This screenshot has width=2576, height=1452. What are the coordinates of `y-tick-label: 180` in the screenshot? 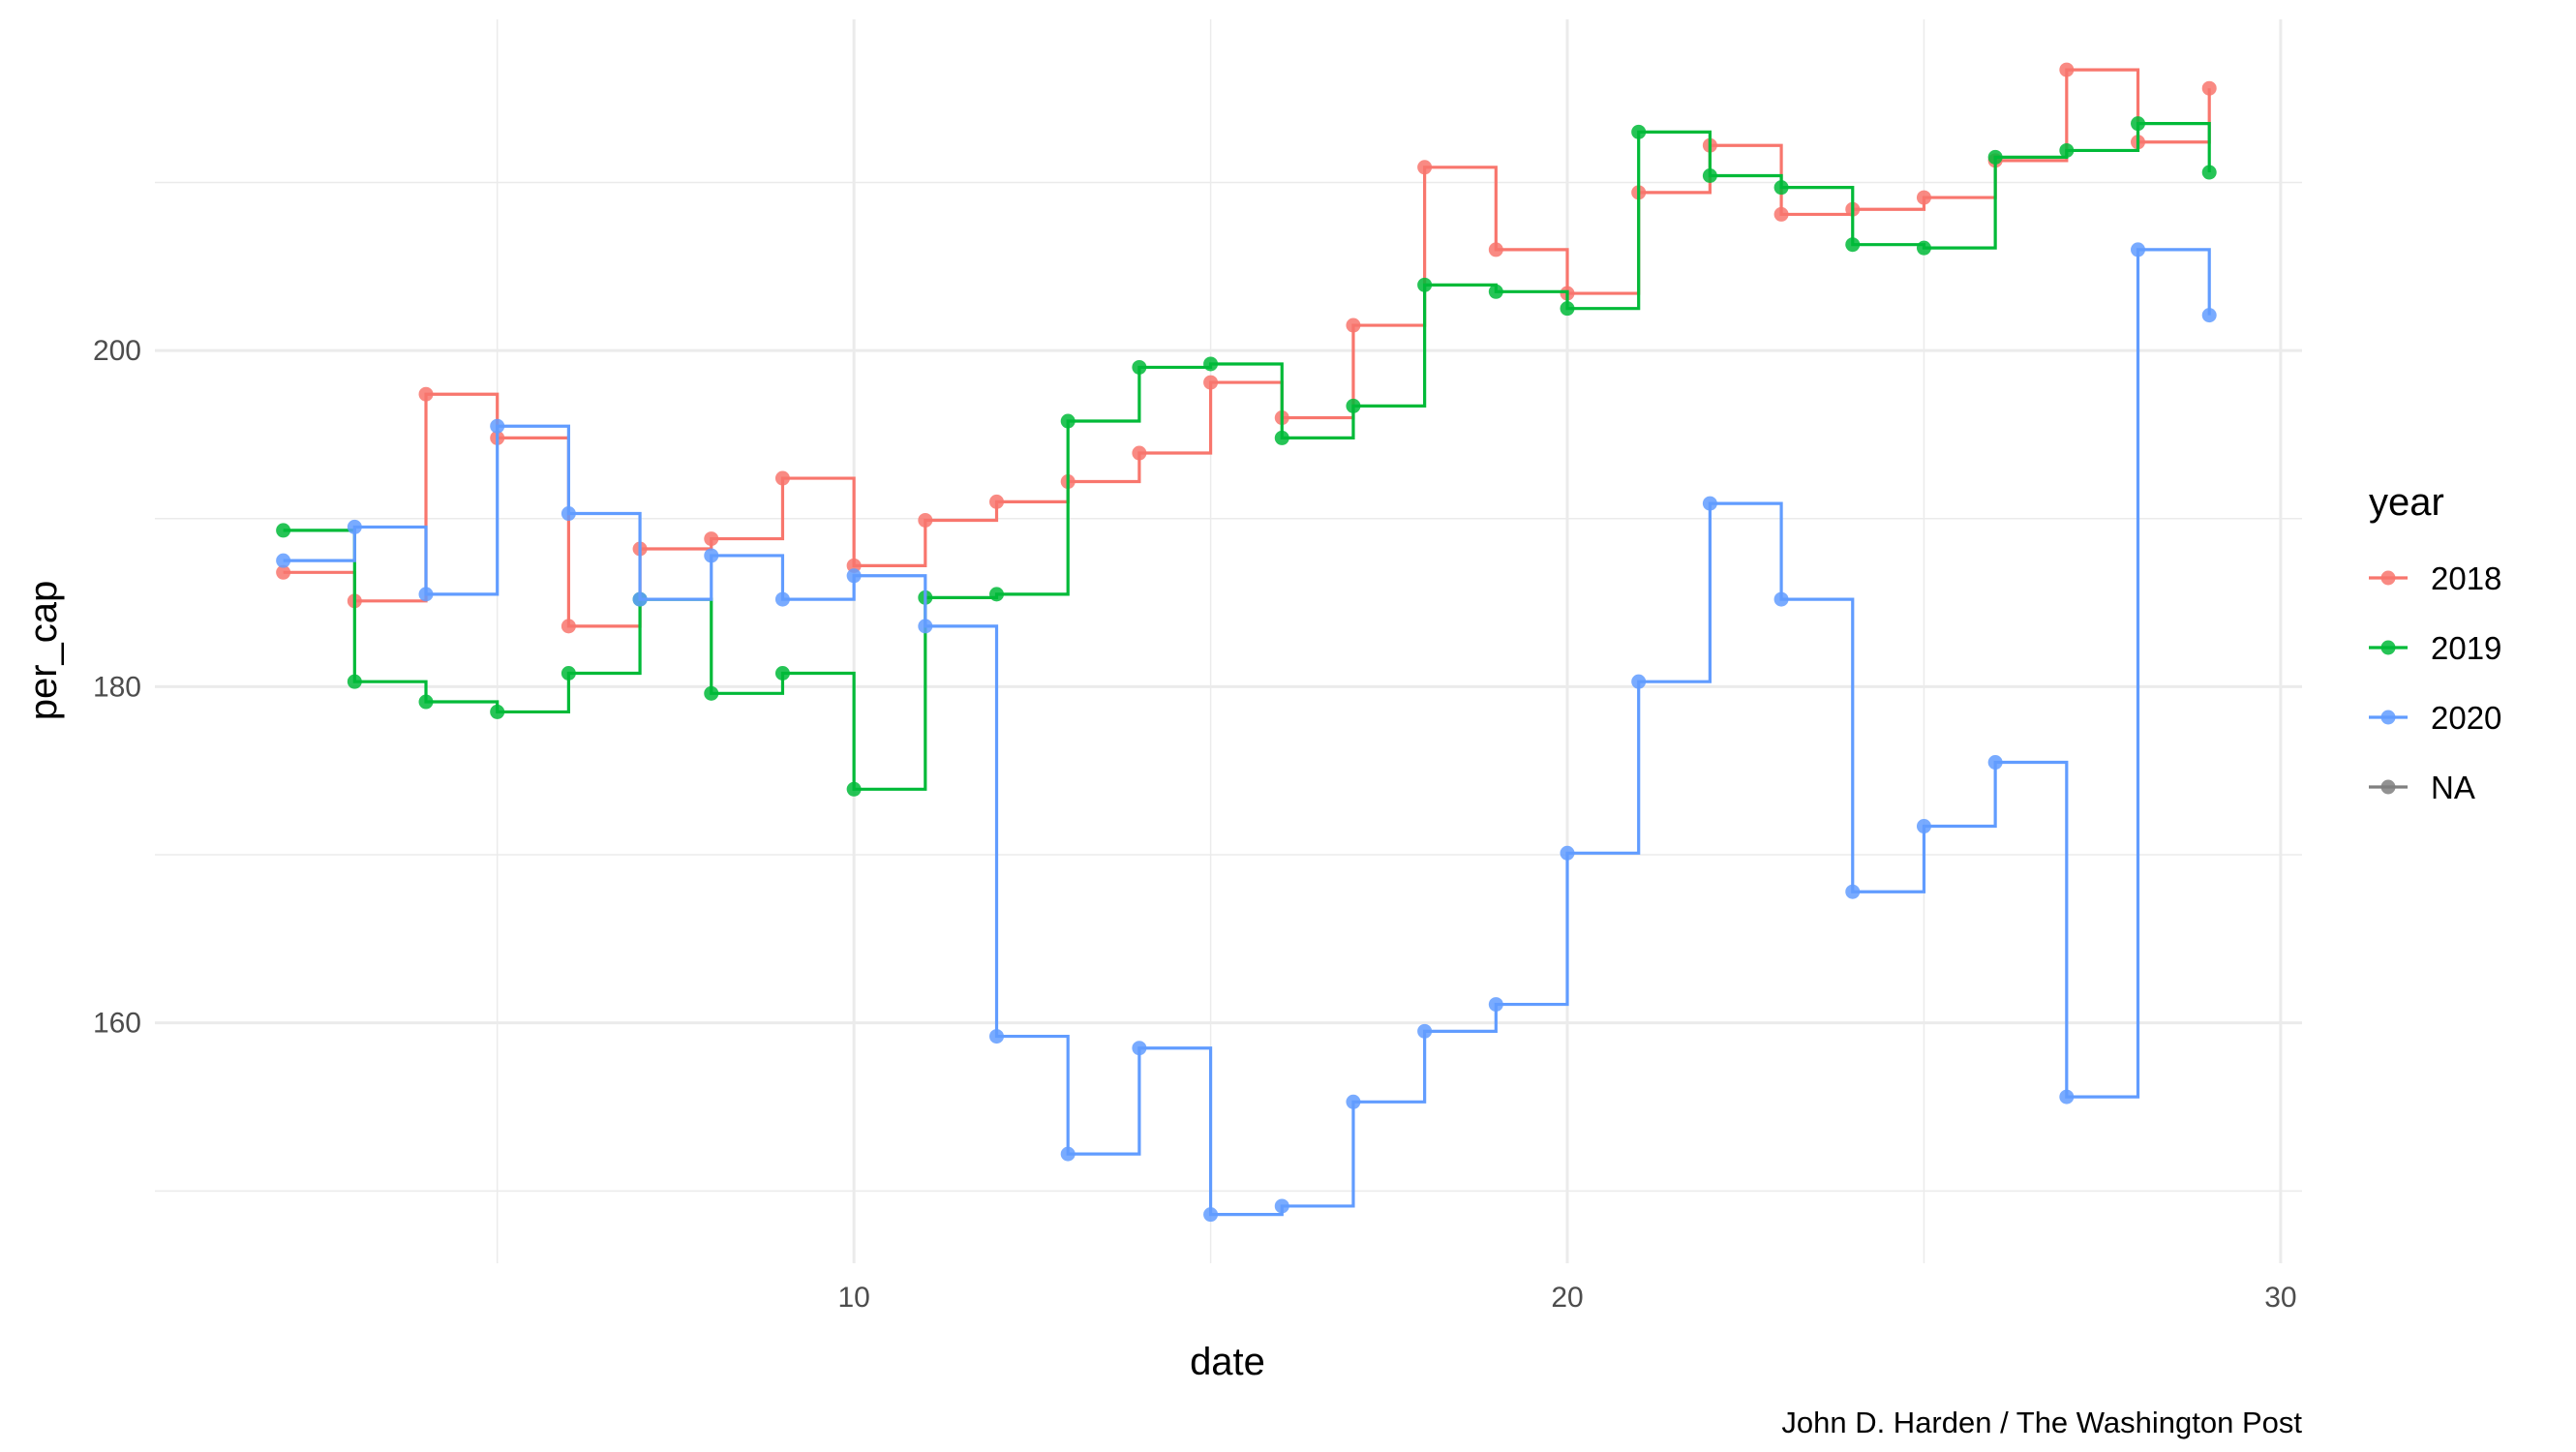 It's located at (117, 687).